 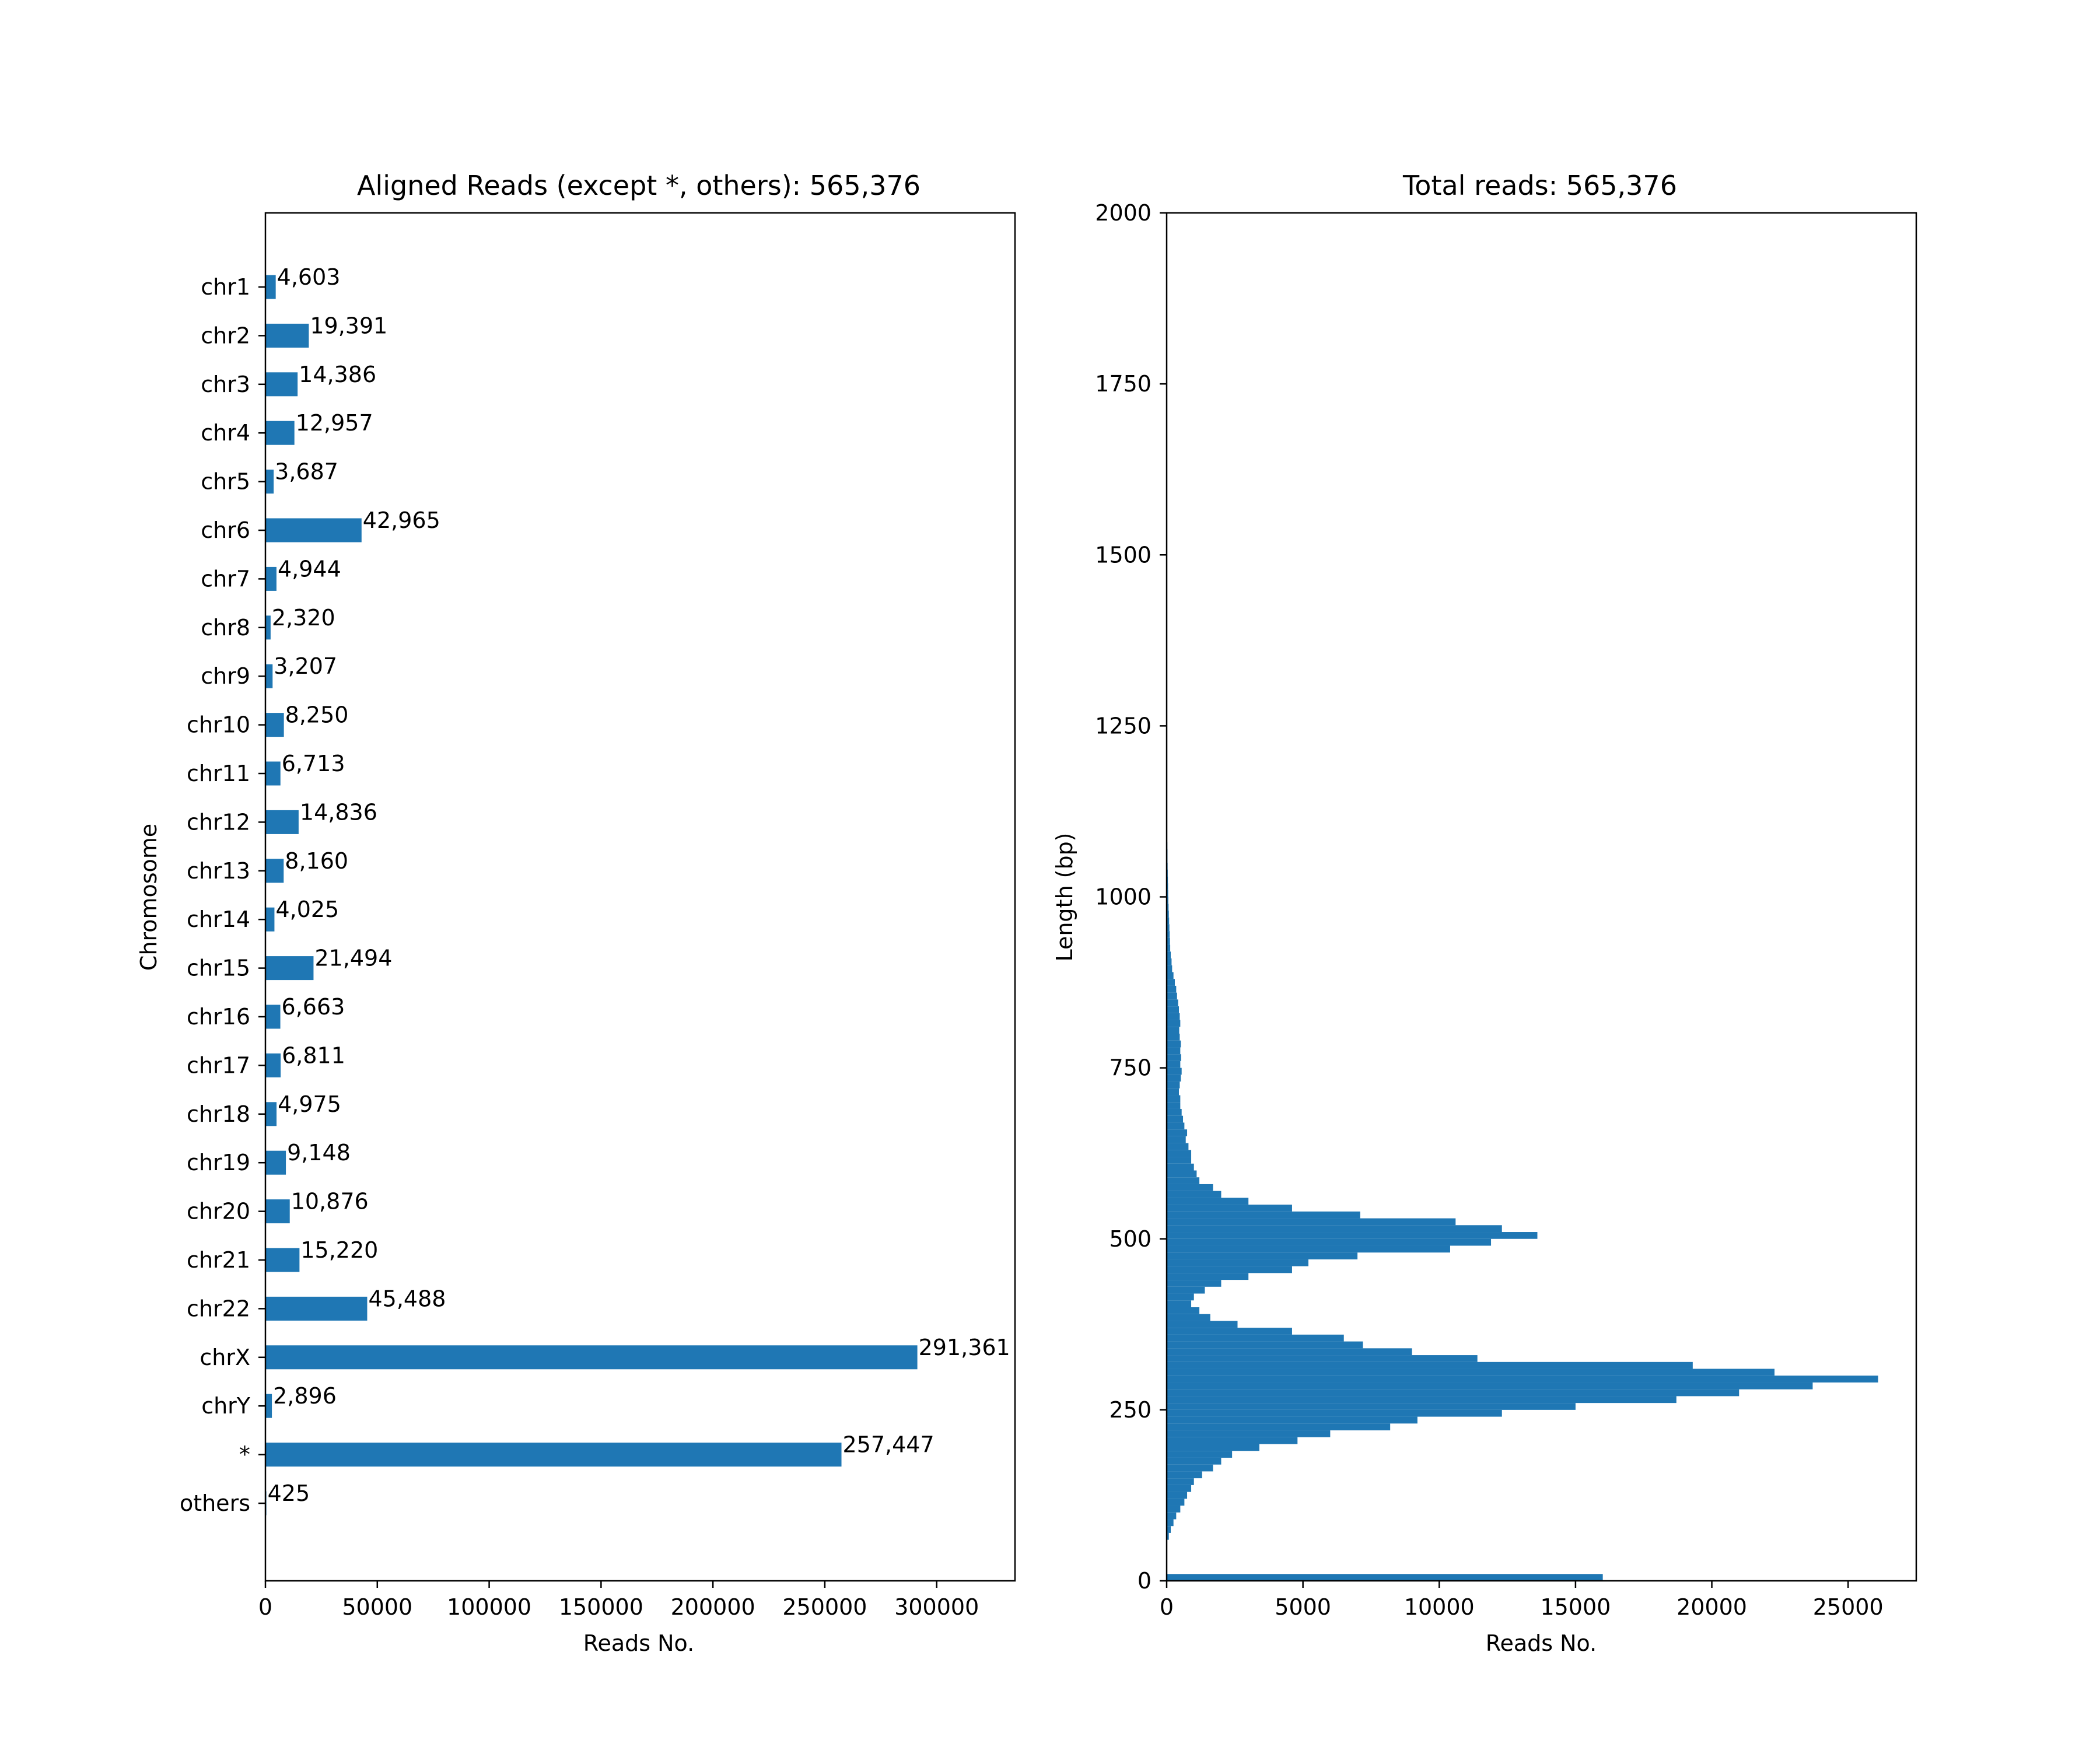 I want to click on y-tick-label: chr6, so click(x=225, y=530).